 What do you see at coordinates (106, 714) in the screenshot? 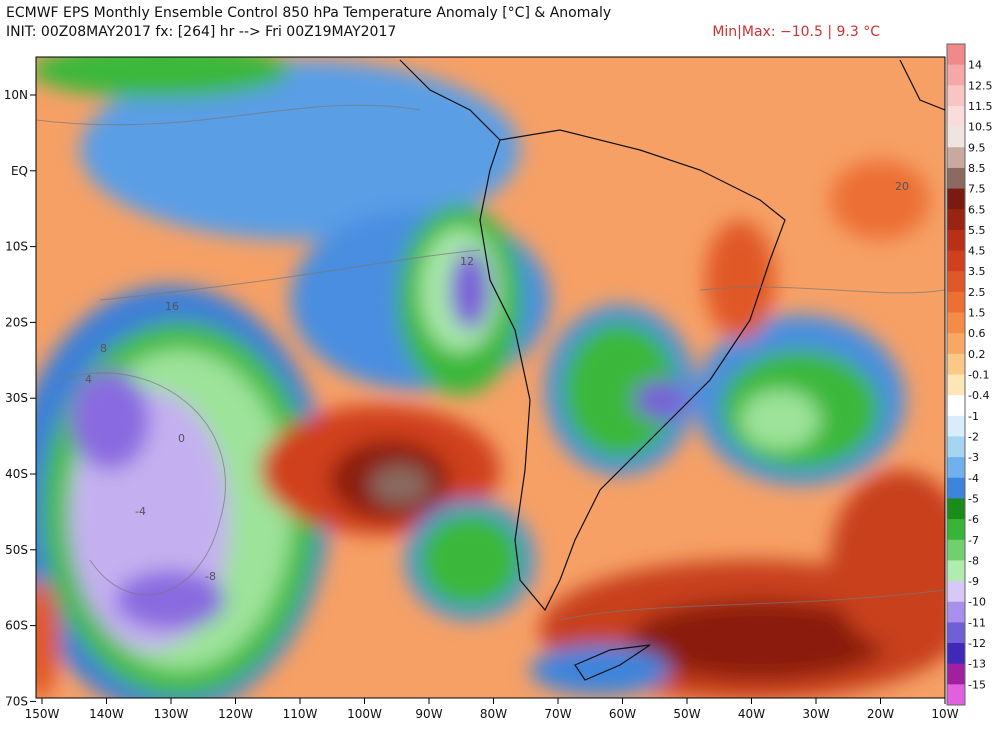
I see `lon-label: 140W` at bounding box center [106, 714].